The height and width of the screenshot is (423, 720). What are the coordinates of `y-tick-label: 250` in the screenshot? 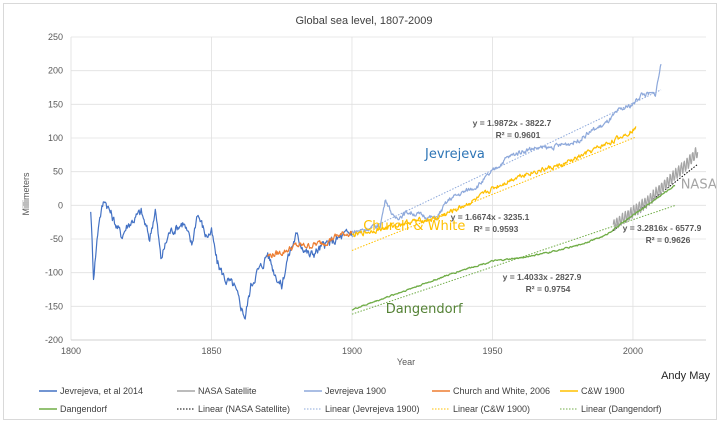 It's located at (55, 37).